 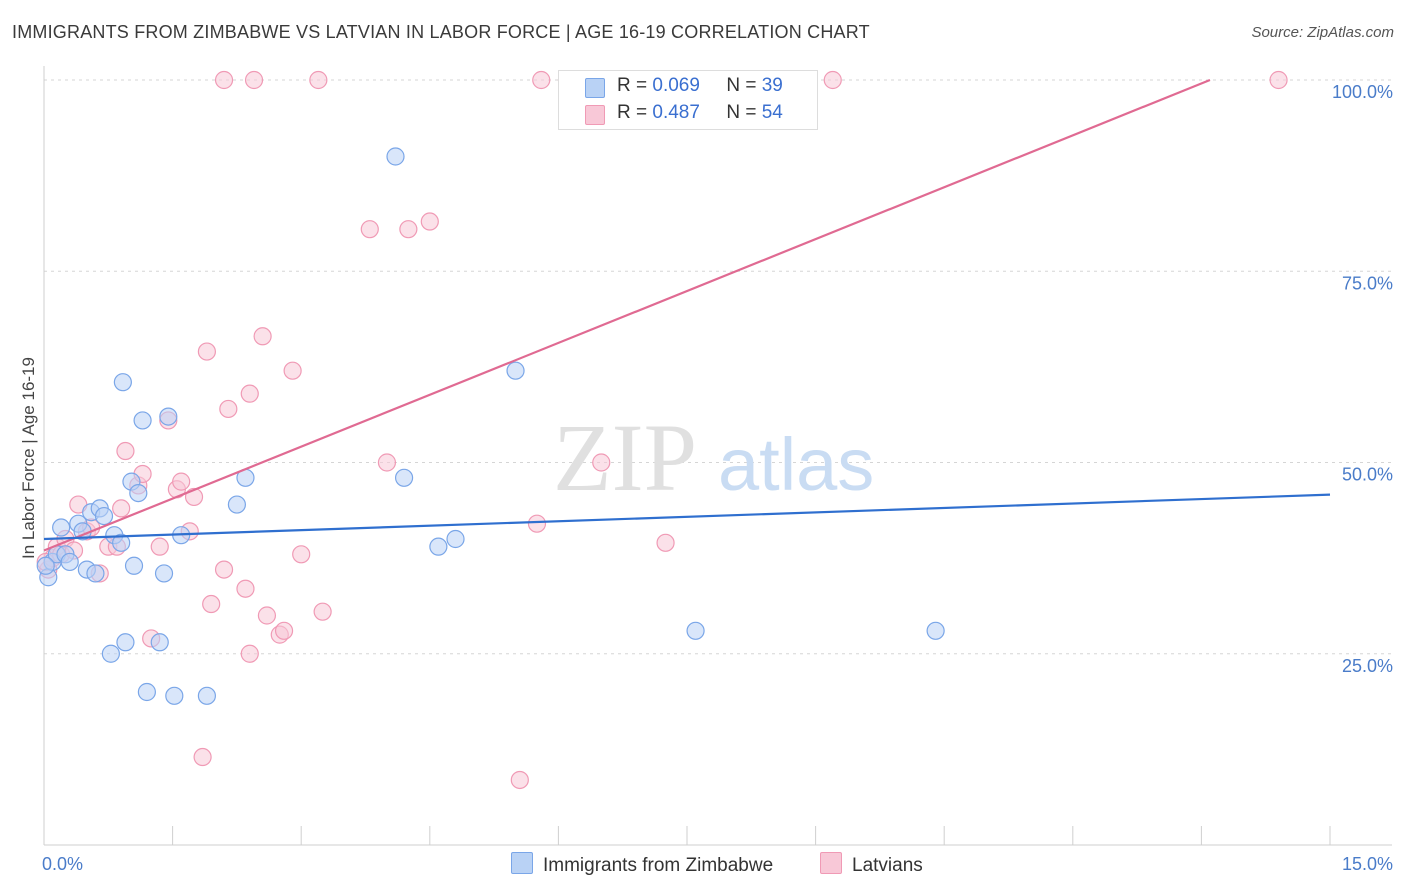 What do you see at coordinates (1367, 666) in the screenshot?
I see `y-tick-label: 25.0%` at bounding box center [1367, 666].